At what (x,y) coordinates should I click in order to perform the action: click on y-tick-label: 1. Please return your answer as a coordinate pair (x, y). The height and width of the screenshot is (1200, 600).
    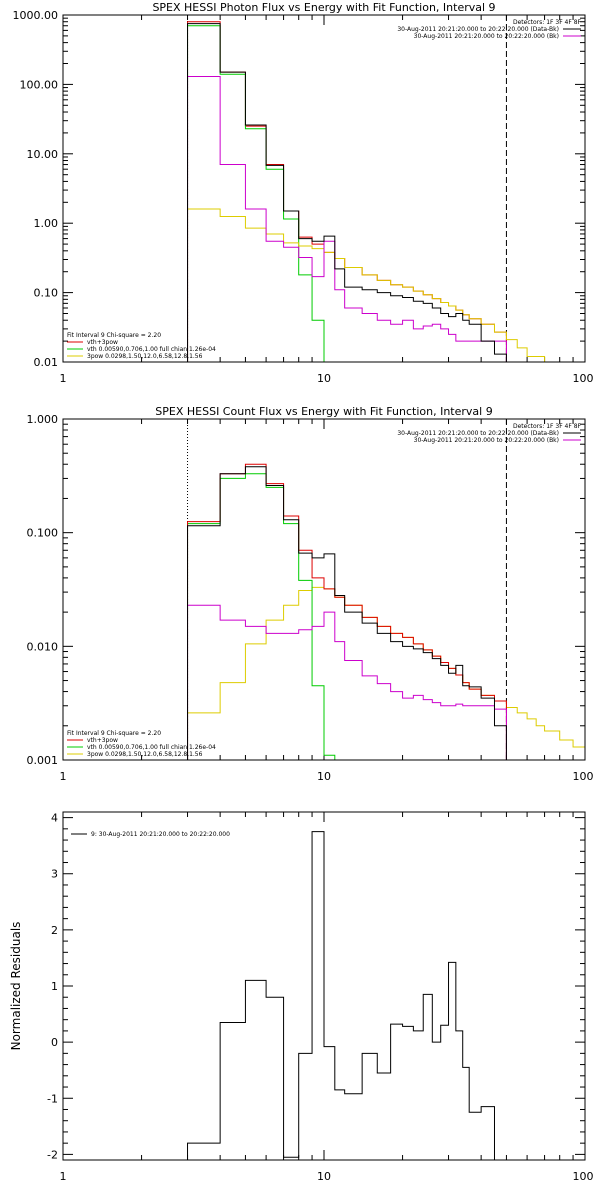
    Looking at the image, I should click on (54, 986).